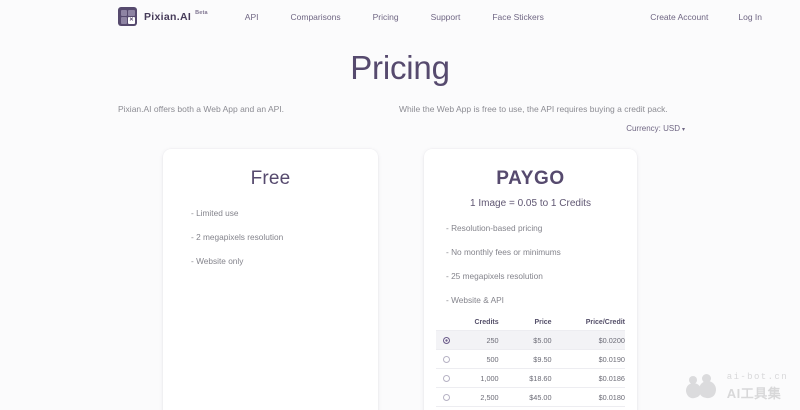 This screenshot has height=410, width=800. I want to click on nav-link-support: Support, so click(445, 16).